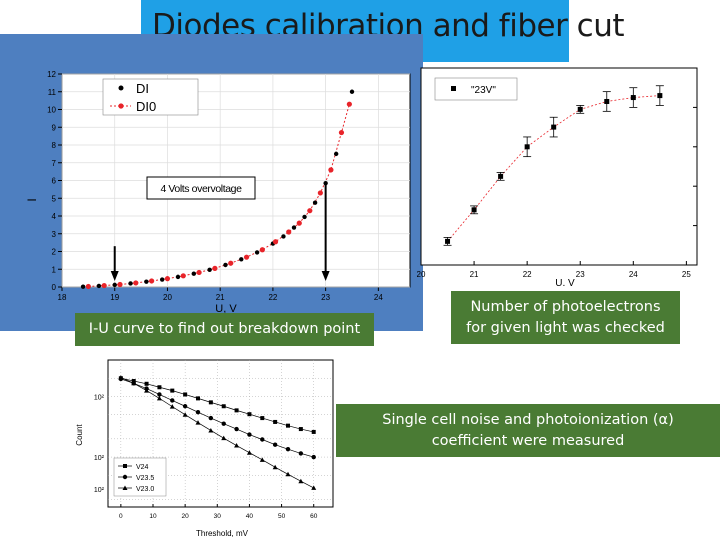 This screenshot has height=540, width=720. I want to click on iu-y-tick-label-3: 3, so click(54, 234).